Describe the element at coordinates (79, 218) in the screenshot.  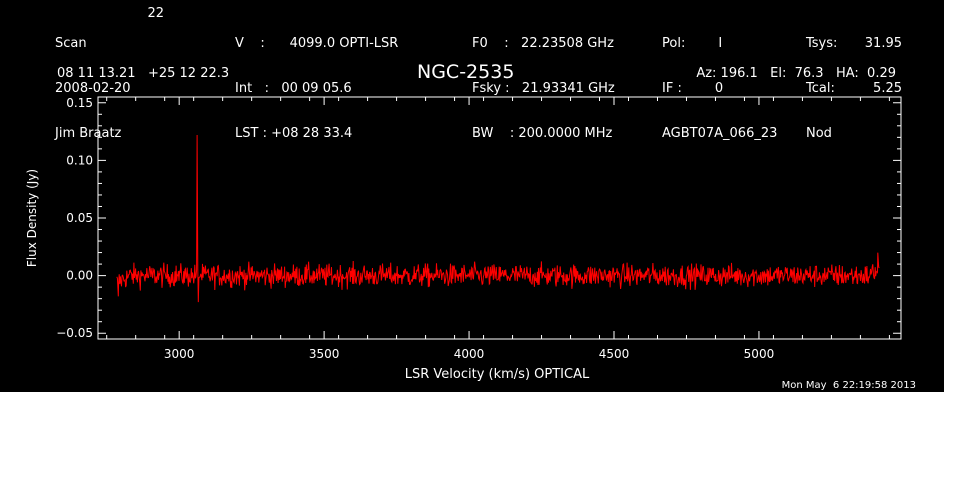
I see `y-tick-label: 0.05` at that location.